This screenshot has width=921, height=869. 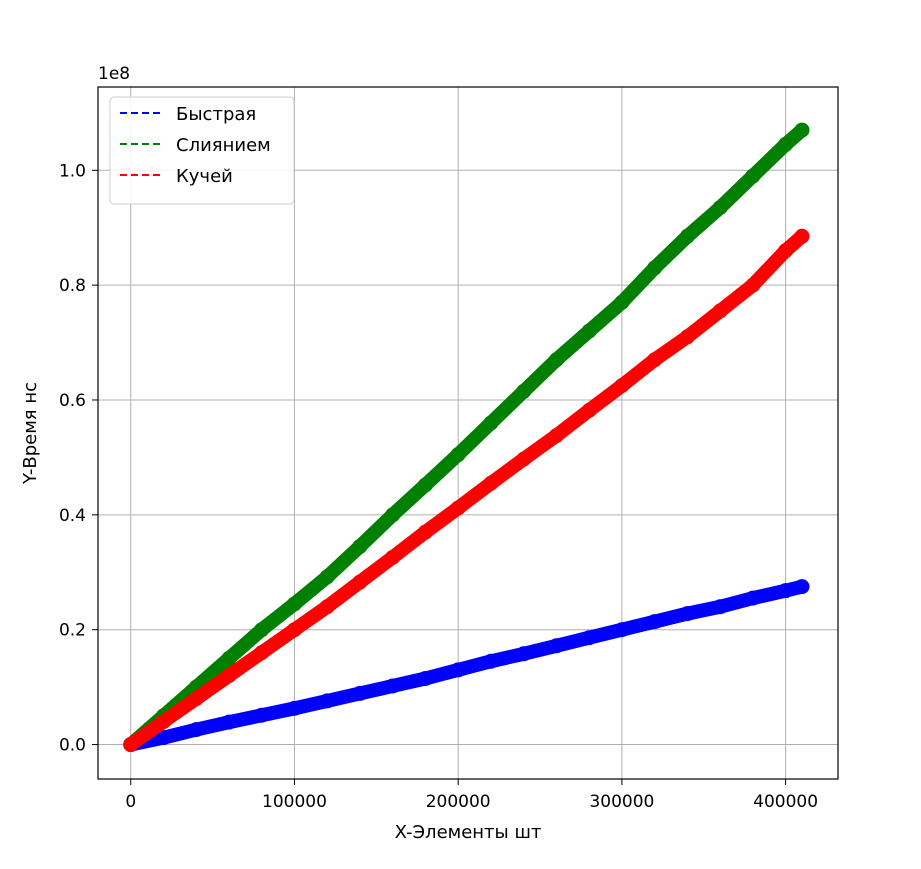 What do you see at coordinates (72, 171) in the screenshot?
I see `y-tick-label: 1.0` at bounding box center [72, 171].